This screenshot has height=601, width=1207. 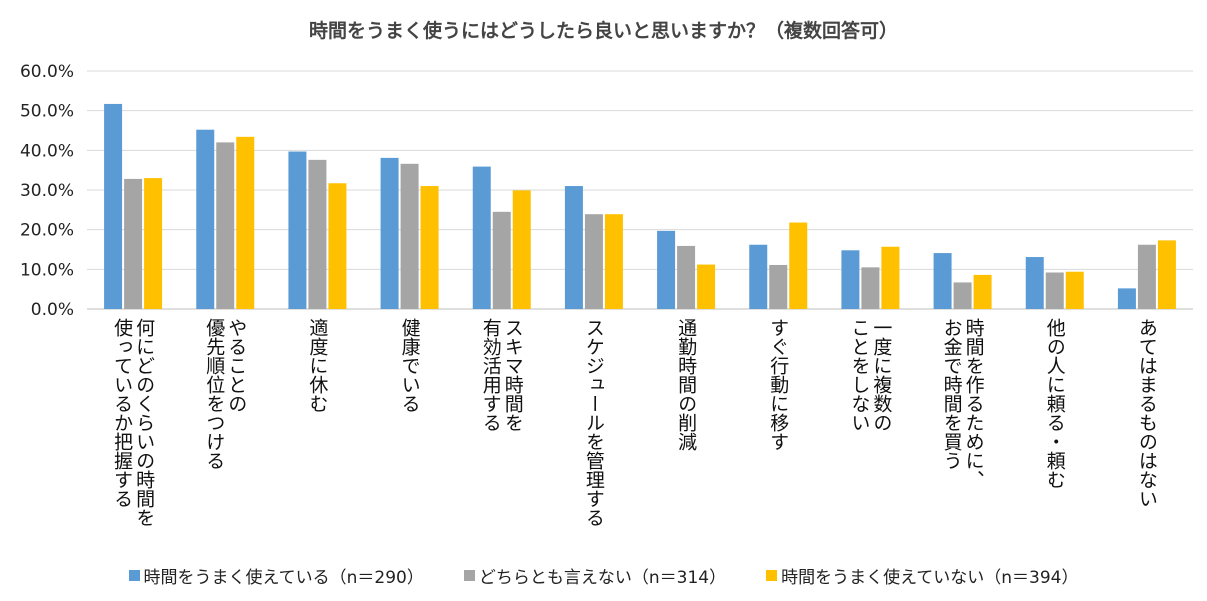 What do you see at coordinates (317, 365) in the screenshot?
I see `category-label: 適度に休む` at bounding box center [317, 365].